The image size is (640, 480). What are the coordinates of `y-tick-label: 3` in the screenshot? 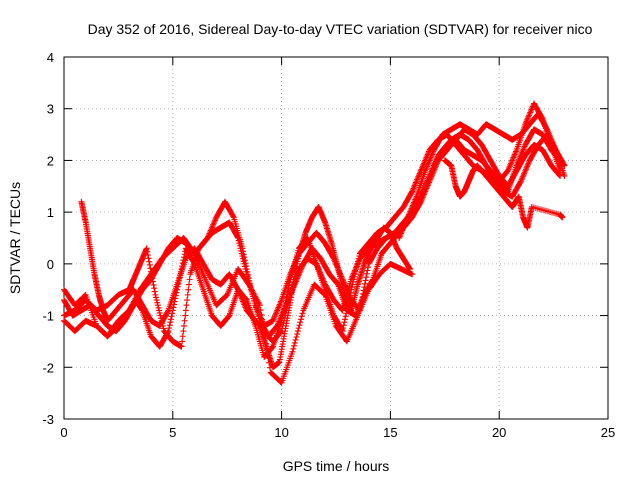 It's located at (50, 109).